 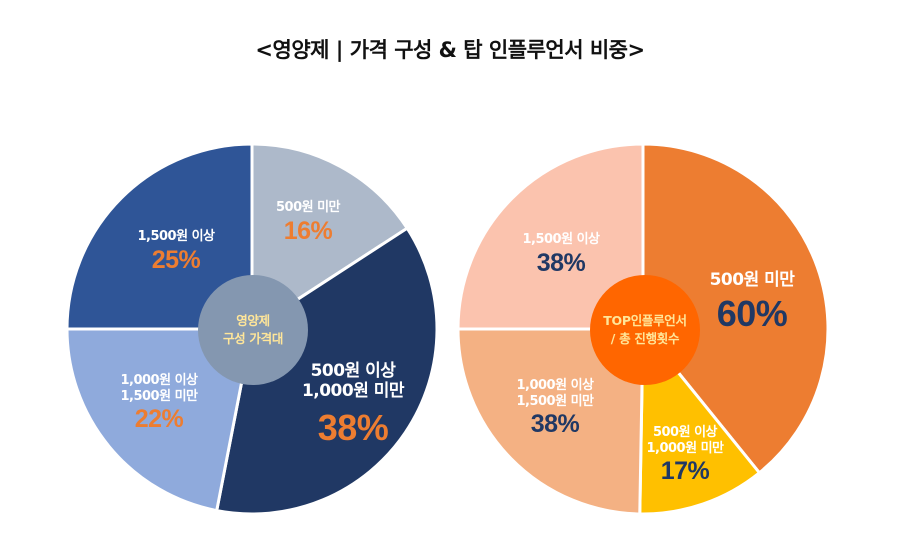 I want to click on right-center-label: TOP인플루언서 / 총 진행횟수, so click(x=645, y=329).